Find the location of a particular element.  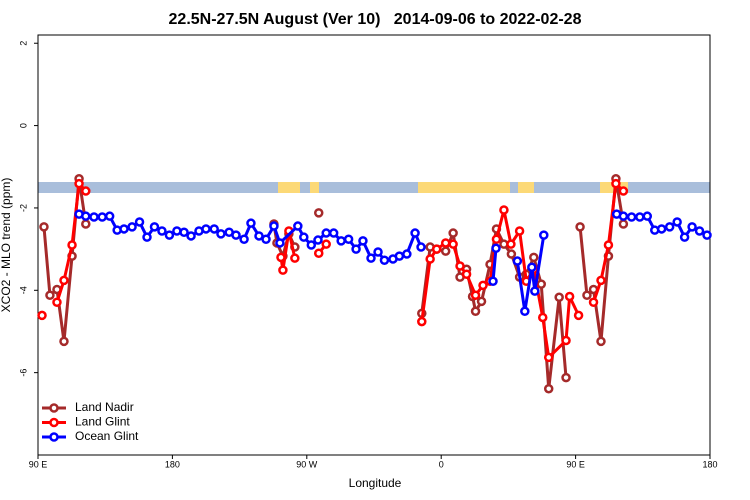

y-tick-label: -4 is located at coordinates (23, 290).